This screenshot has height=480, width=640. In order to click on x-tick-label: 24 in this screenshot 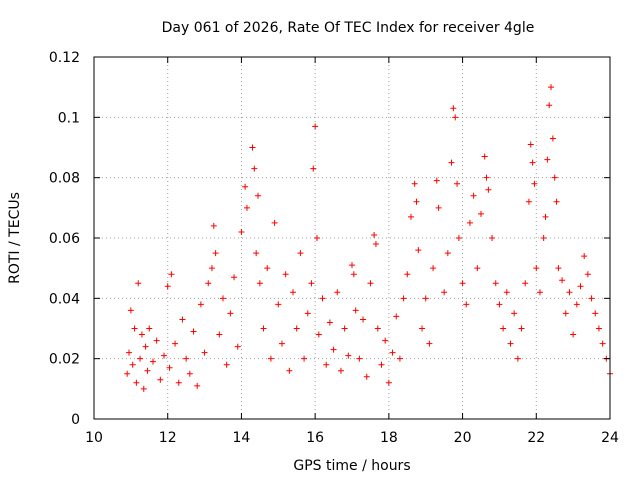, I will do `click(610, 438)`.